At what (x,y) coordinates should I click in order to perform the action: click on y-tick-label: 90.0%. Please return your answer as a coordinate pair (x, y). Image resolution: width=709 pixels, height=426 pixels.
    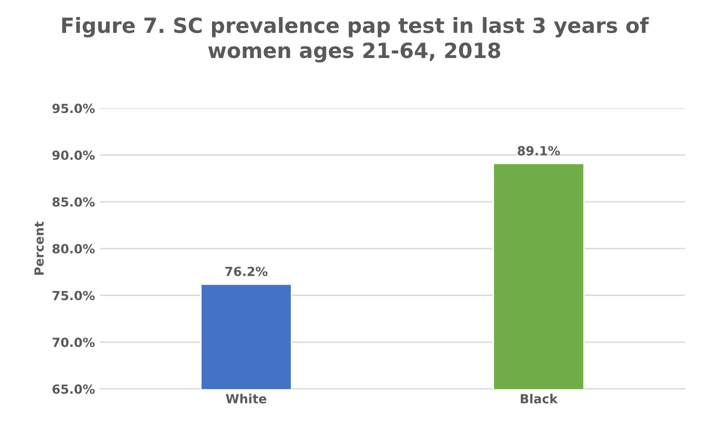
    Looking at the image, I should click on (73, 155).